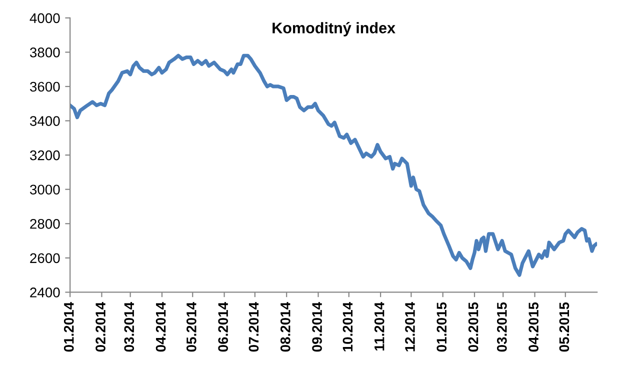 The width and height of the screenshot is (620, 381). I want to click on x-tick-label: 05.2014, so click(191, 327).